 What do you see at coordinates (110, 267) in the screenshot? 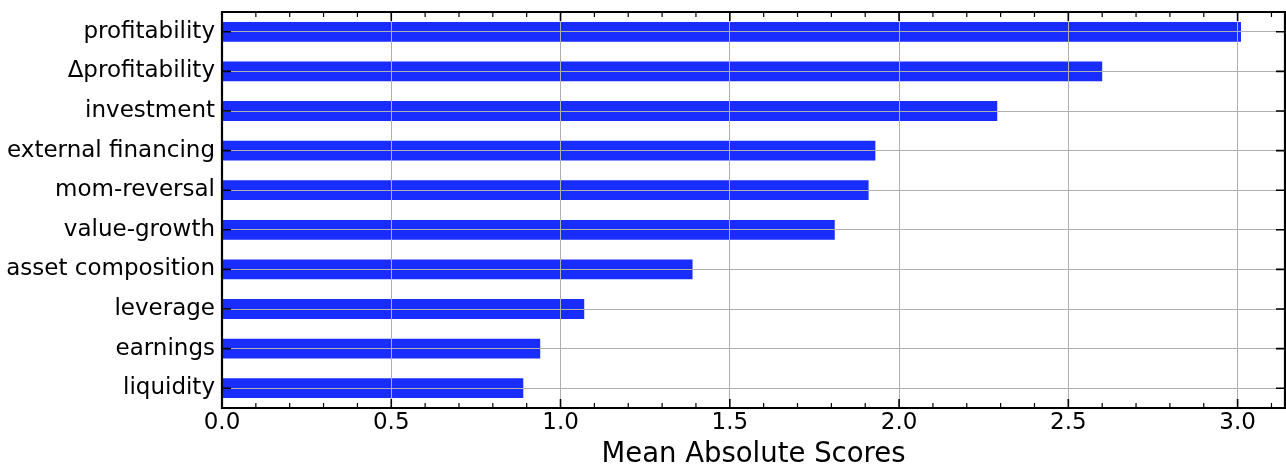
I see `y-tick-label: asset composition` at bounding box center [110, 267].